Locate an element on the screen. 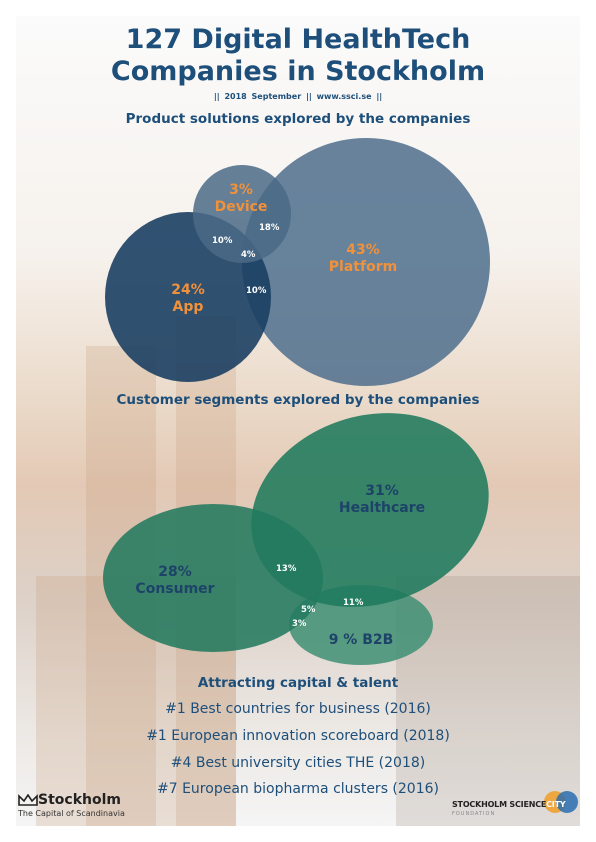 The width and height of the screenshot is (596, 842). overlap-device-app: 10% is located at coordinates (222, 241).